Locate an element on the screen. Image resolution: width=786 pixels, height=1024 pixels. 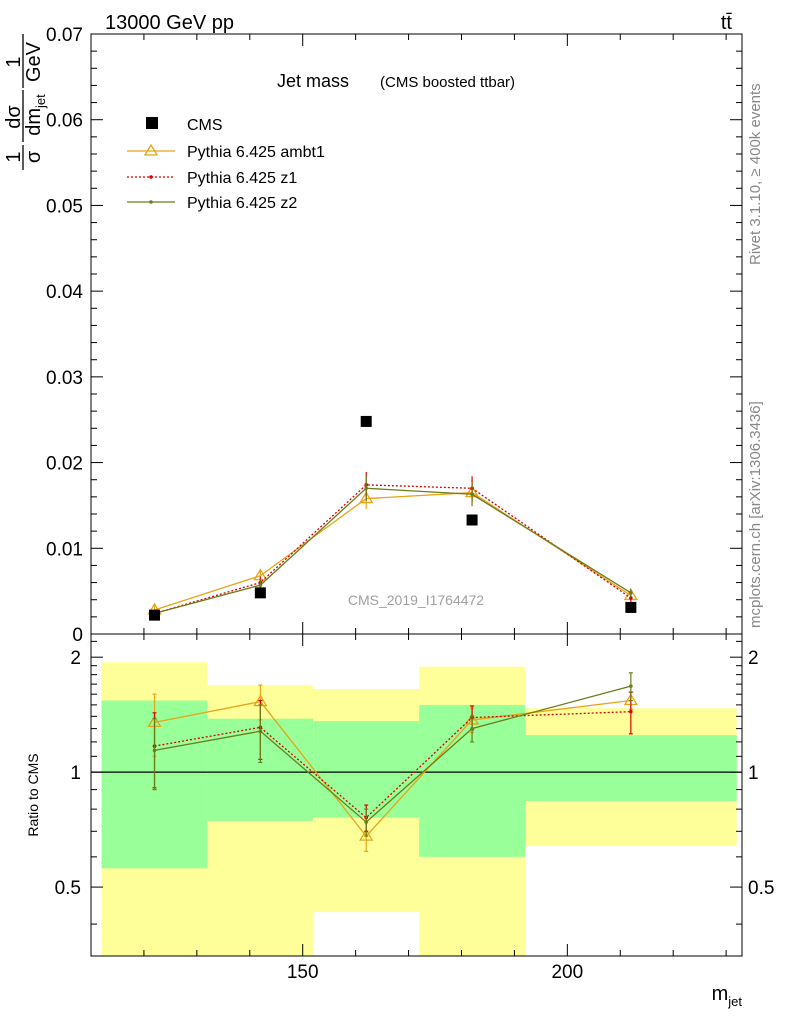
svg-text: dmjet is located at coordinates (35, 115).